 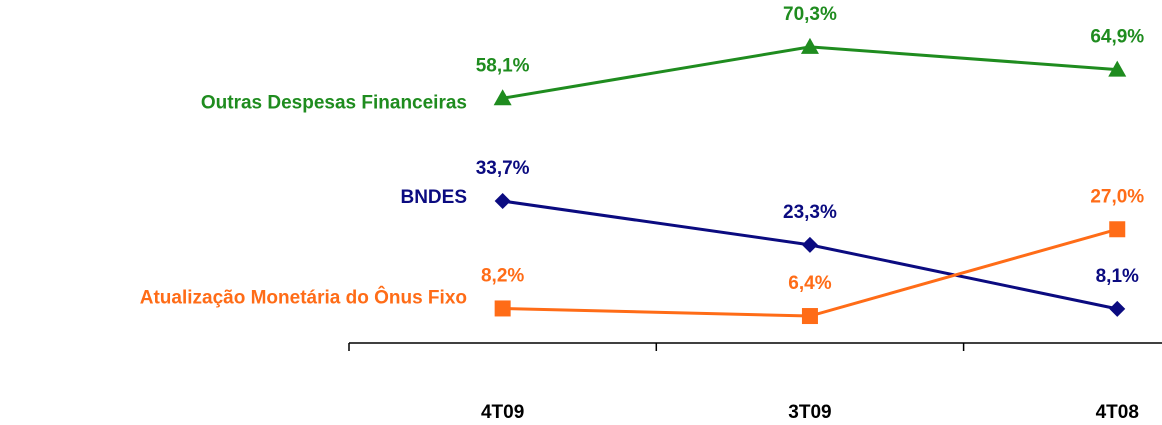 What do you see at coordinates (433, 197) in the screenshot?
I see `series-label: BNDES` at bounding box center [433, 197].